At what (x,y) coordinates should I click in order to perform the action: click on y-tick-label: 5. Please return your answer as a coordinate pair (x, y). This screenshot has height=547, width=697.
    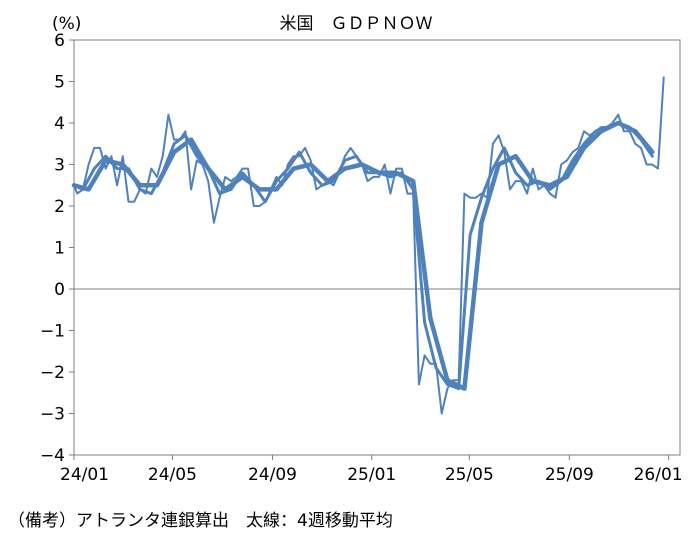
    Looking at the image, I should click on (59, 83).